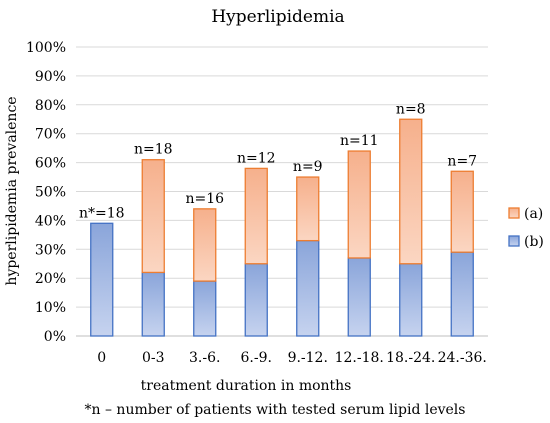 The width and height of the screenshot is (550, 423). Describe the element at coordinates (50, 77) in the screenshot. I see `y-tick-label: 90%` at that location.